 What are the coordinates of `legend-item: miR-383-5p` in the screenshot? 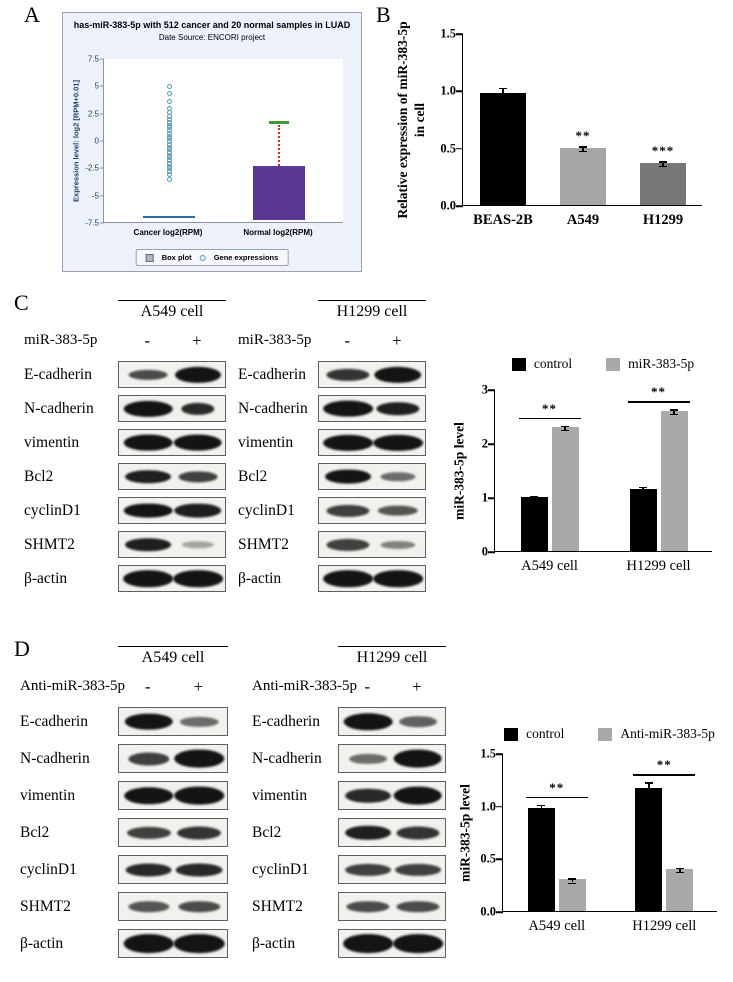 It's located at (650, 364).